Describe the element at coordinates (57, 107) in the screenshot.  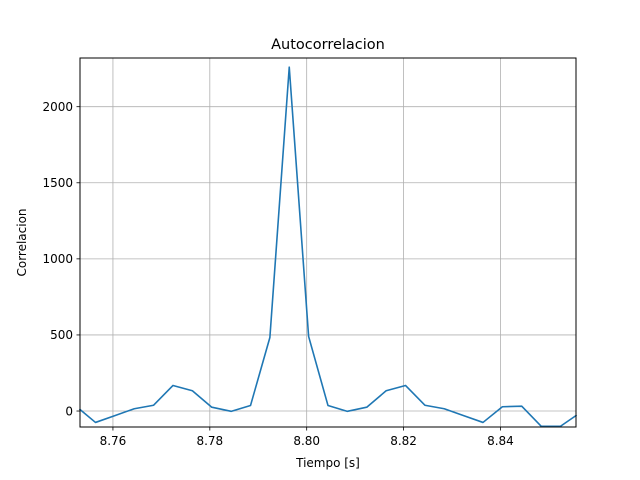
I see `y-tick-label: 2000` at that location.